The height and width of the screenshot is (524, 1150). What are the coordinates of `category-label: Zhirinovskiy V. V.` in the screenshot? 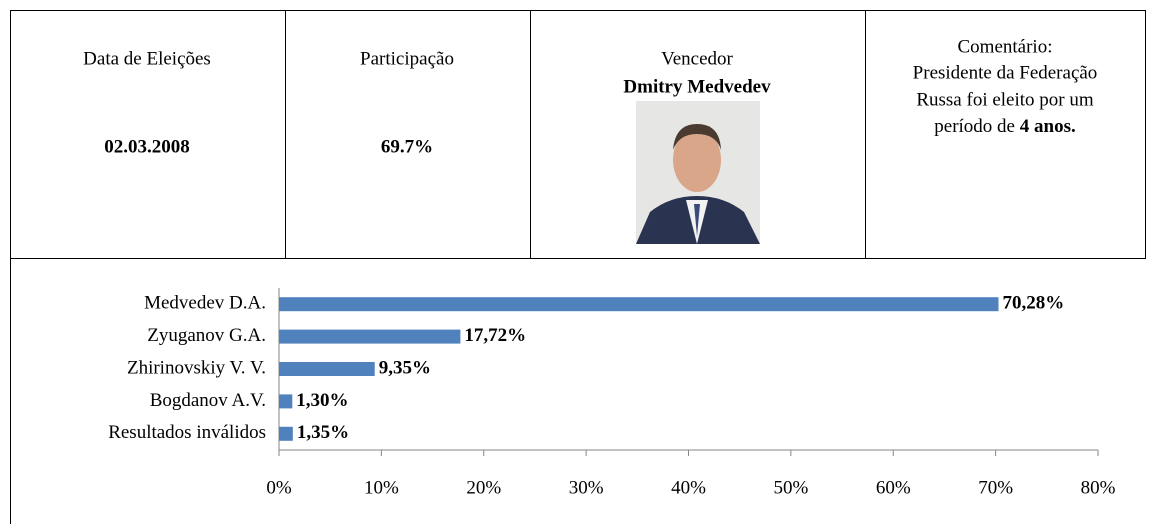 It's located at (196, 367).